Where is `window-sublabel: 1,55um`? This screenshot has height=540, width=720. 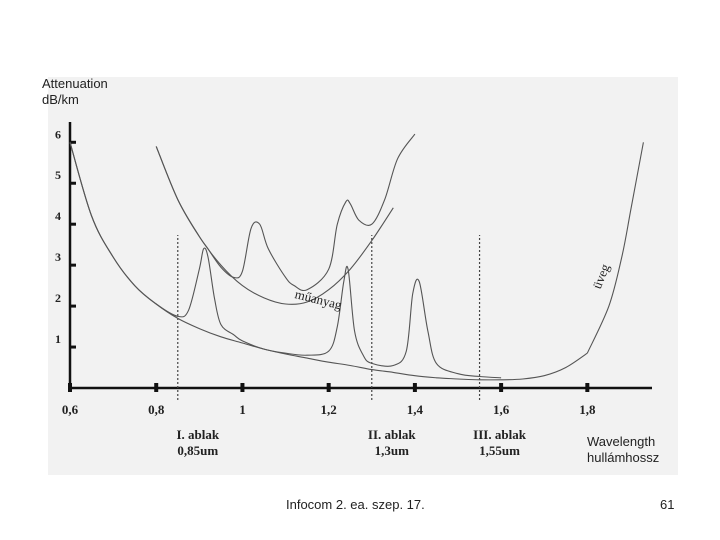 window-sublabel: 1,55um is located at coordinates (499, 450).